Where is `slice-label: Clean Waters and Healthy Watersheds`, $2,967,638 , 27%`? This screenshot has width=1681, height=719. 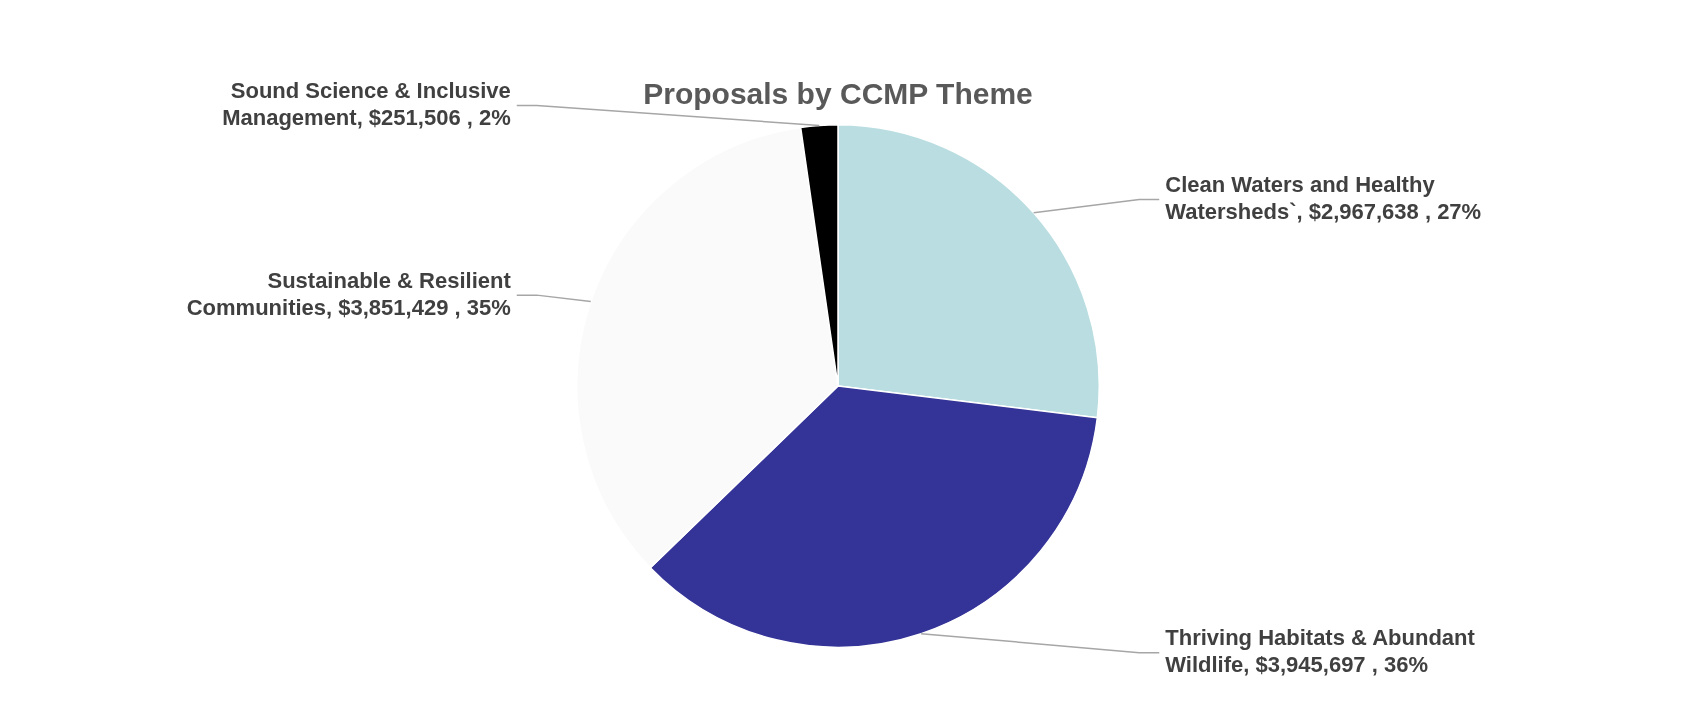
slice-label: Clean Waters and Healthy Watersheds`, $2,967,638 , 27% is located at coordinates (1323, 198).